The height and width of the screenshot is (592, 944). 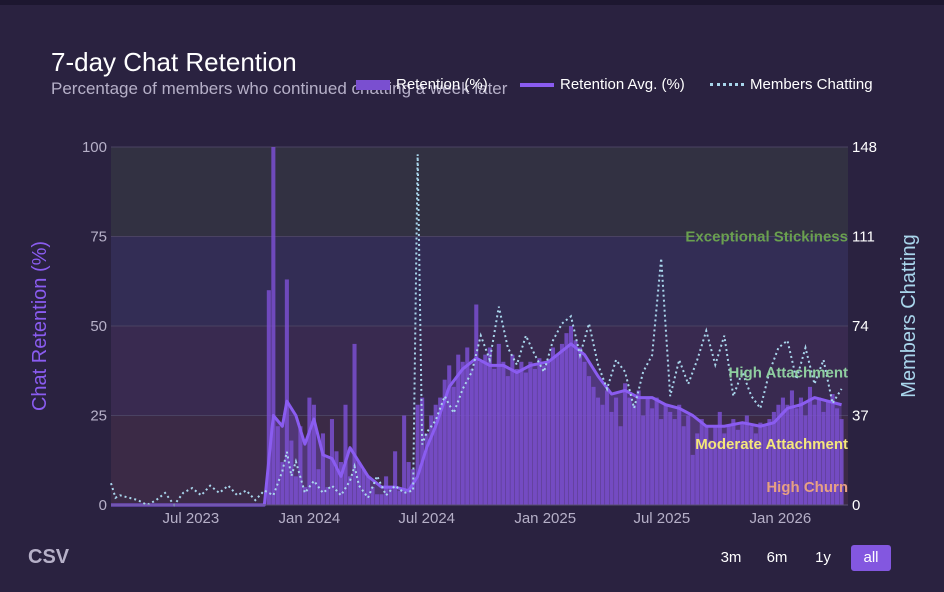 I want to click on legend-item-retention: Retention (%), so click(x=422, y=84).